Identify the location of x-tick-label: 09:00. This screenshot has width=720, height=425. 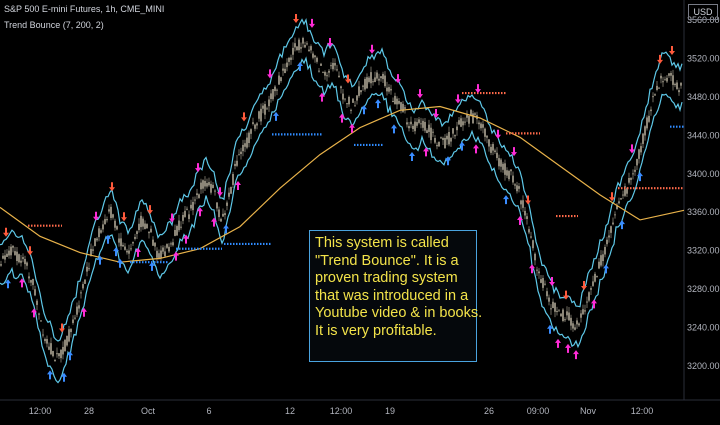
(538, 411).